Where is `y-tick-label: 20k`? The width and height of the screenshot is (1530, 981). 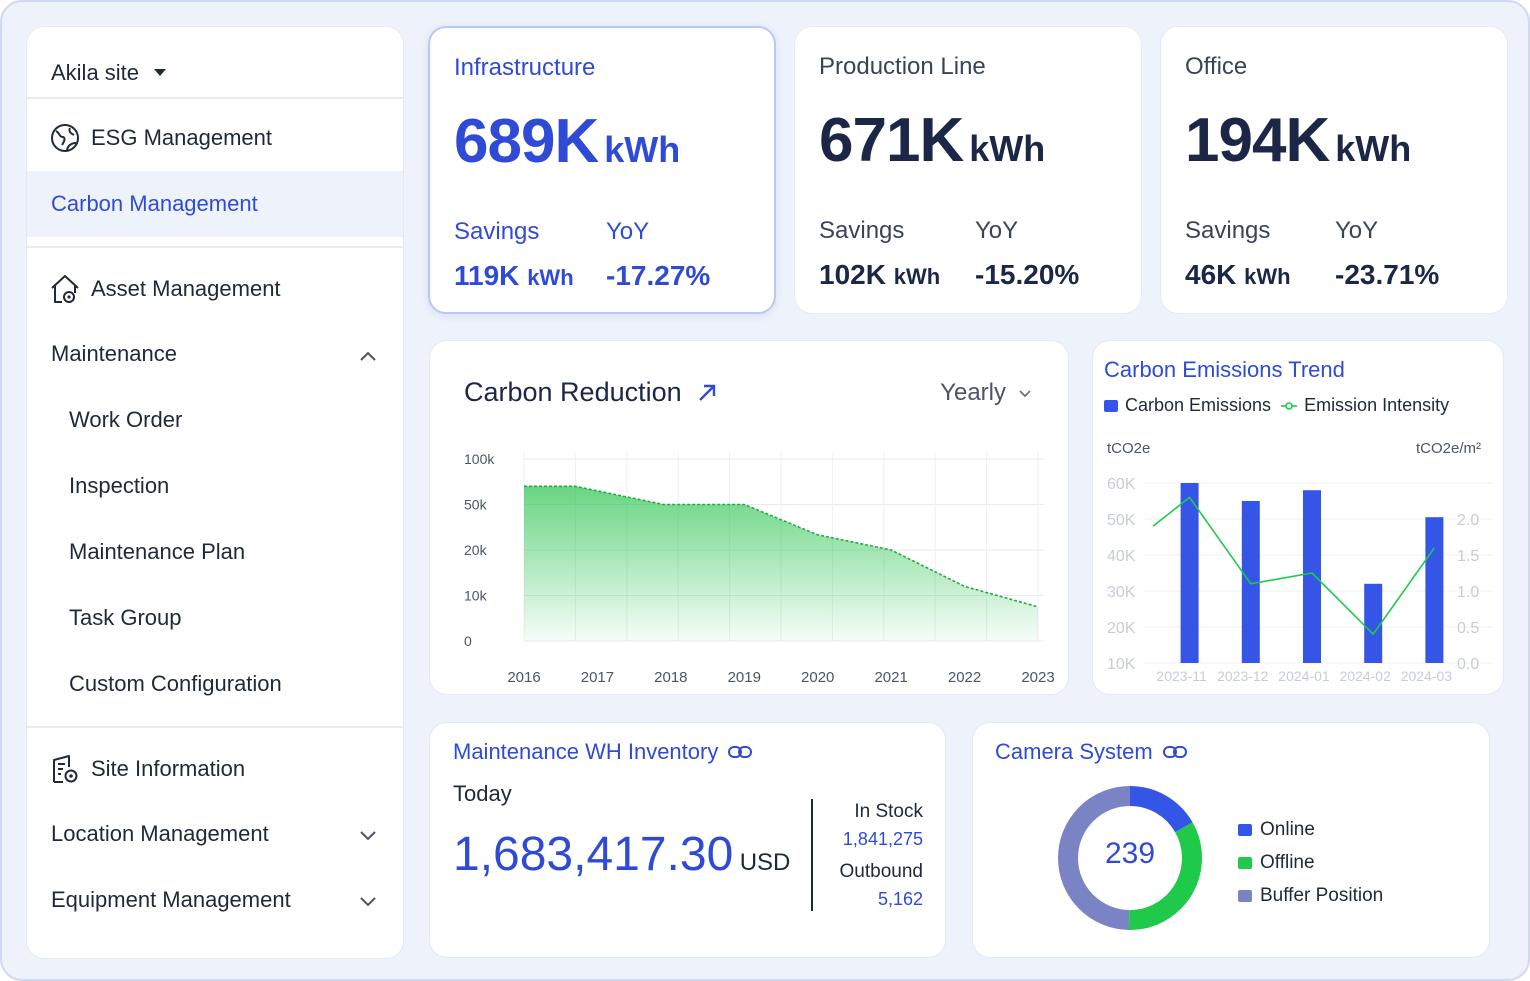 y-tick-label: 20k is located at coordinates (476, 550).